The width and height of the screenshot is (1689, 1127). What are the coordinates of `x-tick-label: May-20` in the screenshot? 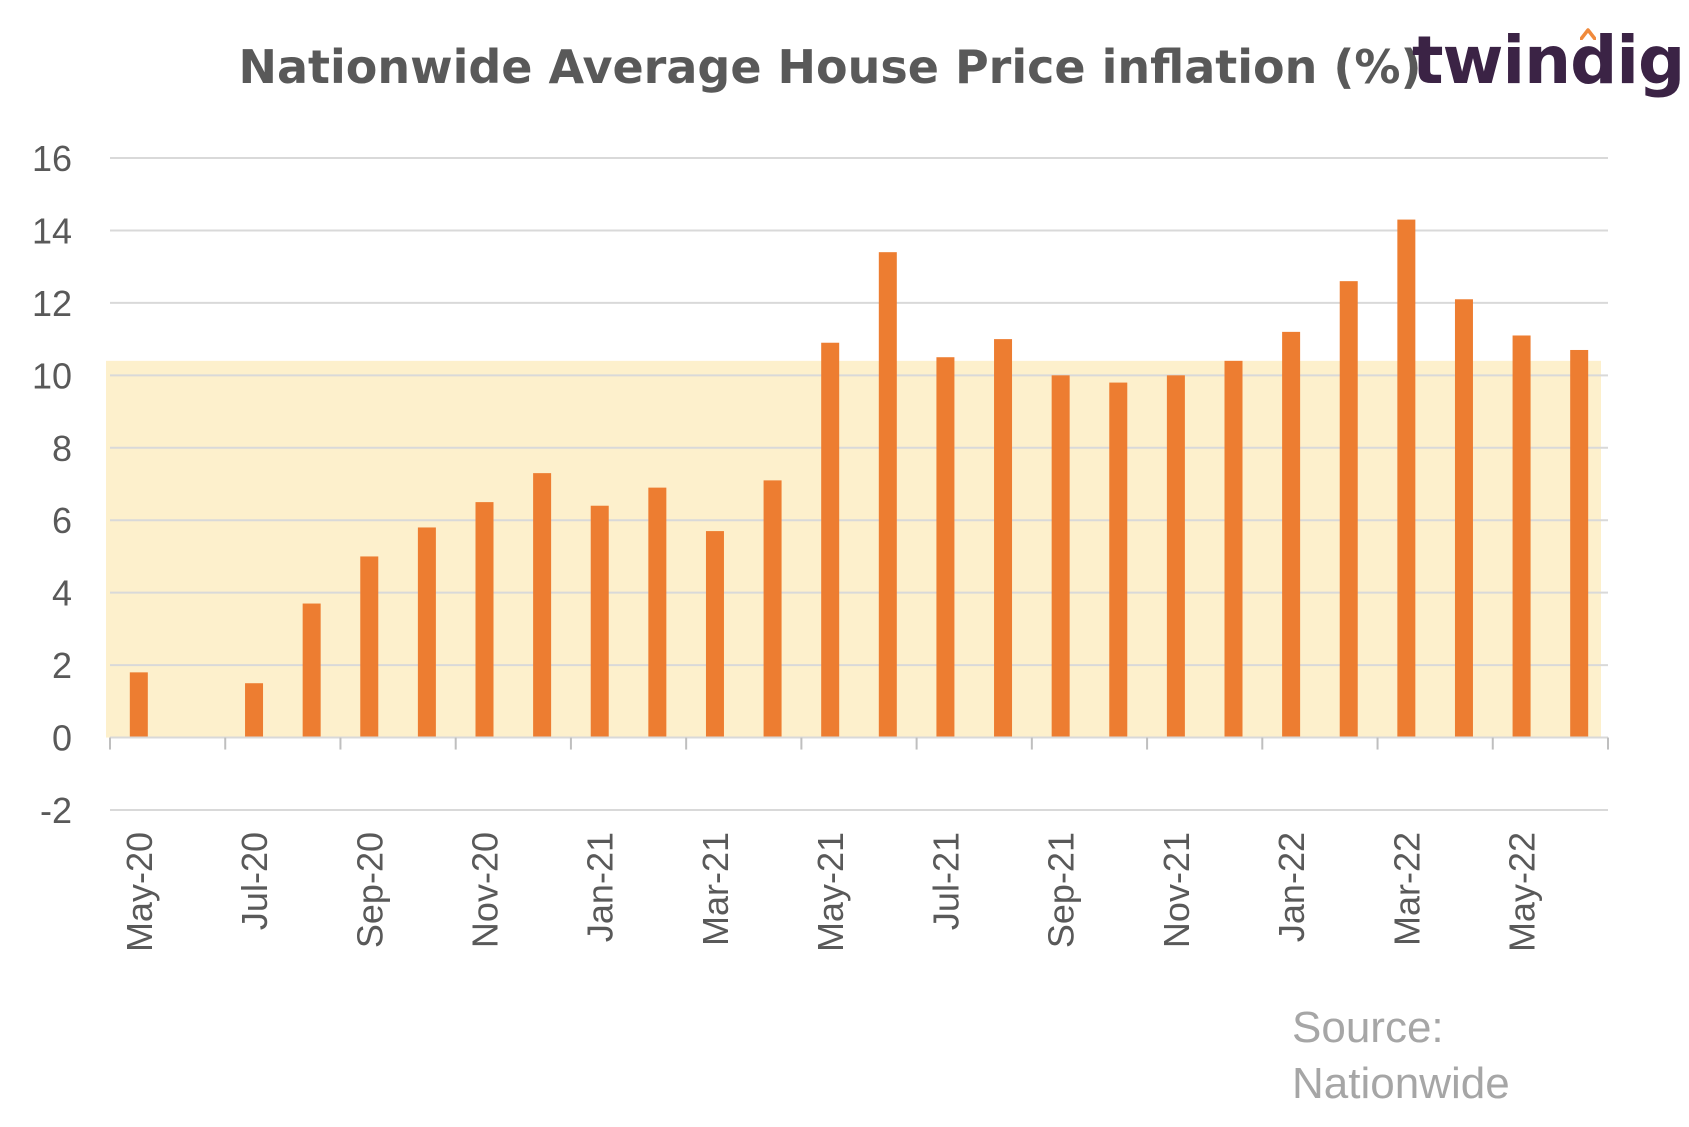 It's located at (139, 892).